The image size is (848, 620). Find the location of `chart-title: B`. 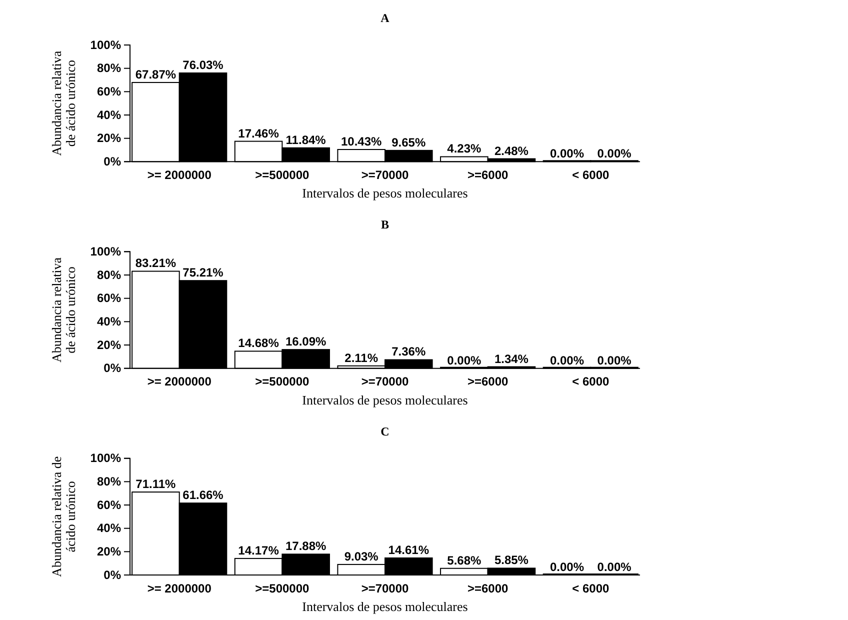

chart-title: B is located at coordinates (385, 225).